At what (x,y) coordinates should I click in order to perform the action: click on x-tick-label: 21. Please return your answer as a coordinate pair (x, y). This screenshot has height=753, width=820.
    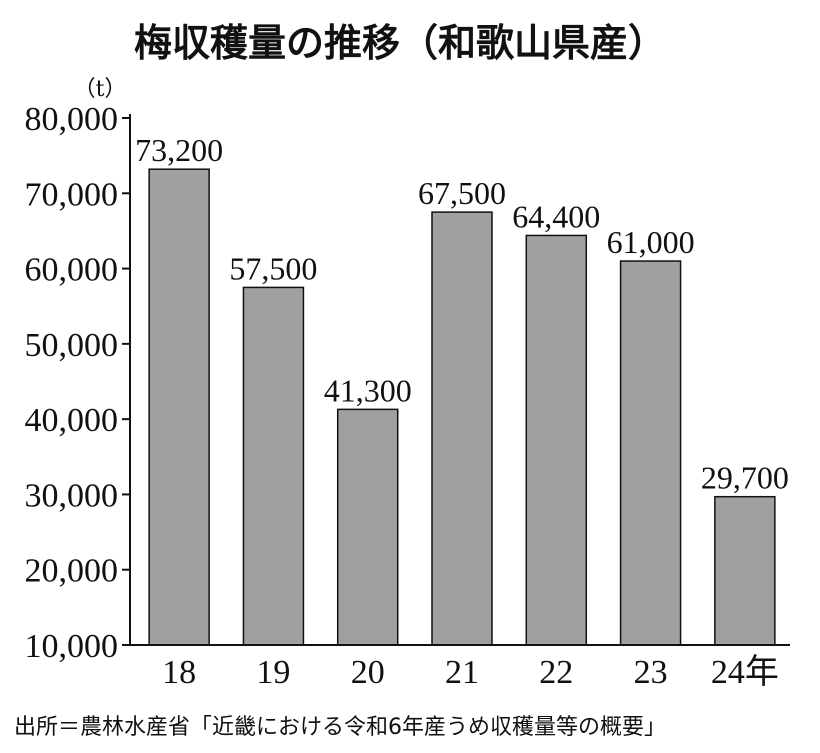
    Looking at the image, I should click on (462, 672).